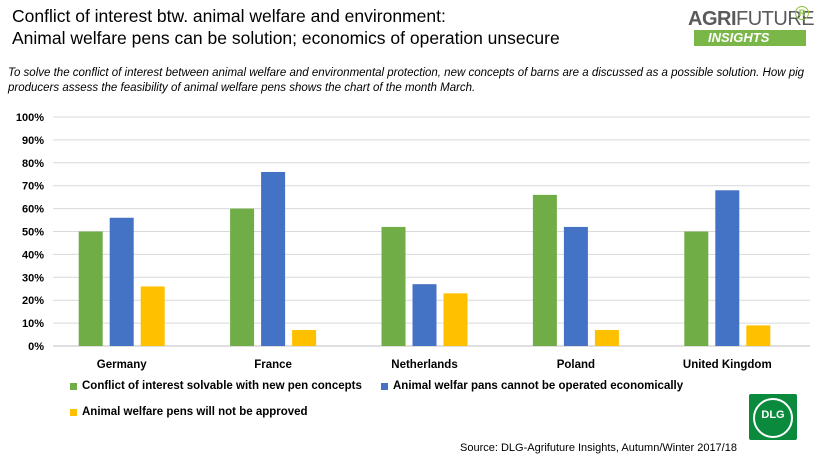 Image resolution: width=820 pixels, height=461 pixels. Describe the element at coordinates (73, 386) in the screenshot. I see `legend-swatch-green` at that location.